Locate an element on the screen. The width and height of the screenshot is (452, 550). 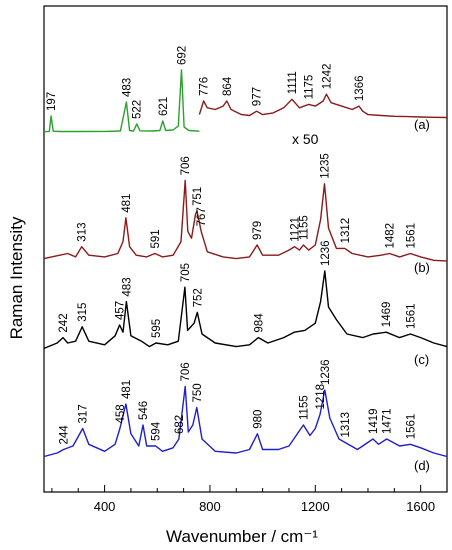
peak-label: 1218 is located at coordinates (321, 397).